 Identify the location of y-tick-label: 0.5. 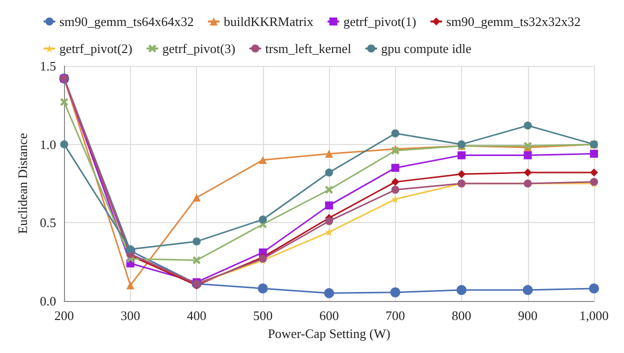
(48, 222).